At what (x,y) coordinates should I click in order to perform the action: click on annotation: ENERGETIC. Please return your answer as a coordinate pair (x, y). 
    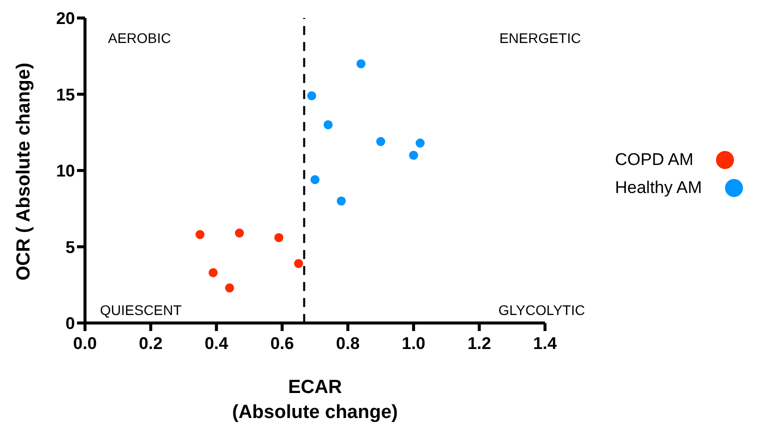
    Looking at the image, I should click on (540, 38).